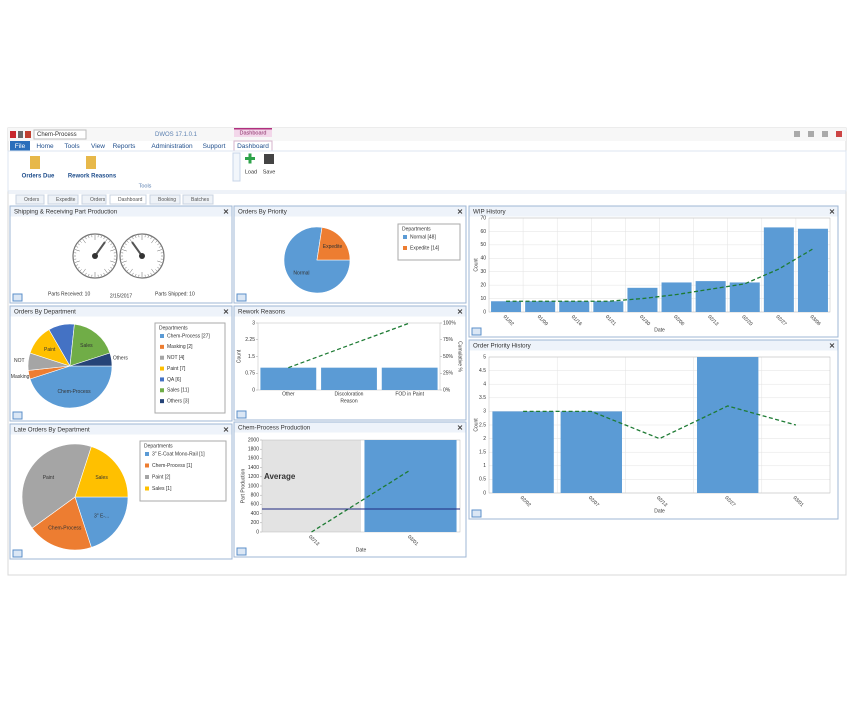  Describe the element at coordinates (98, 146) in the screenshot. I see `menu-item: View` at that location.